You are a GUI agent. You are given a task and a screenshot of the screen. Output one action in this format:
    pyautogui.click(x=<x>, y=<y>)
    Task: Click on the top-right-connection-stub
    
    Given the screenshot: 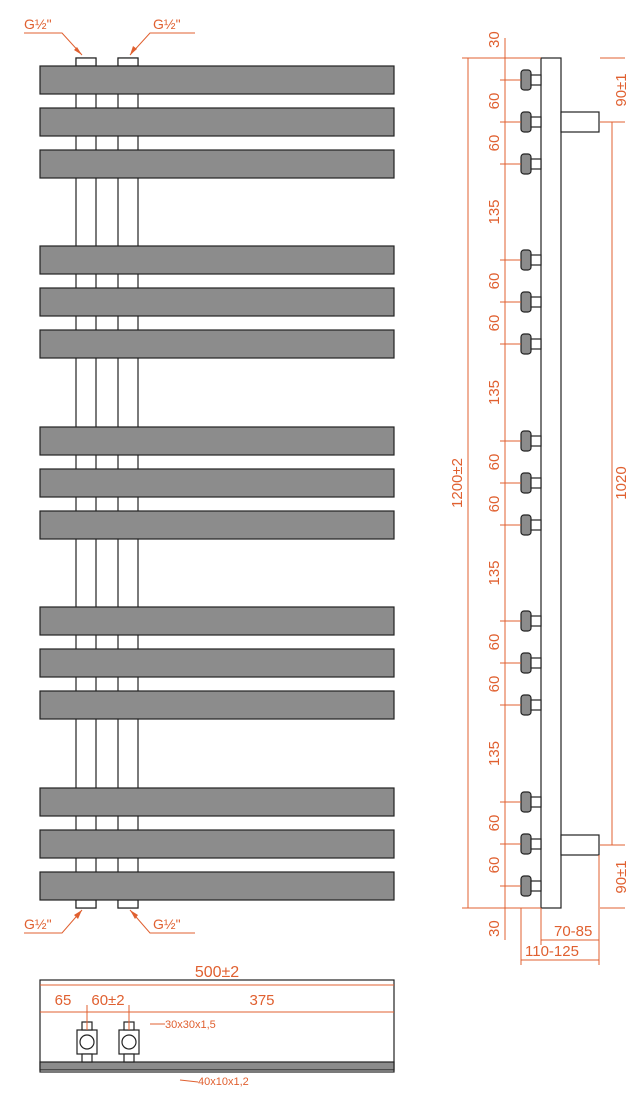 What is the action you would take?
    pyautogui.click(x=128, y=62)
    